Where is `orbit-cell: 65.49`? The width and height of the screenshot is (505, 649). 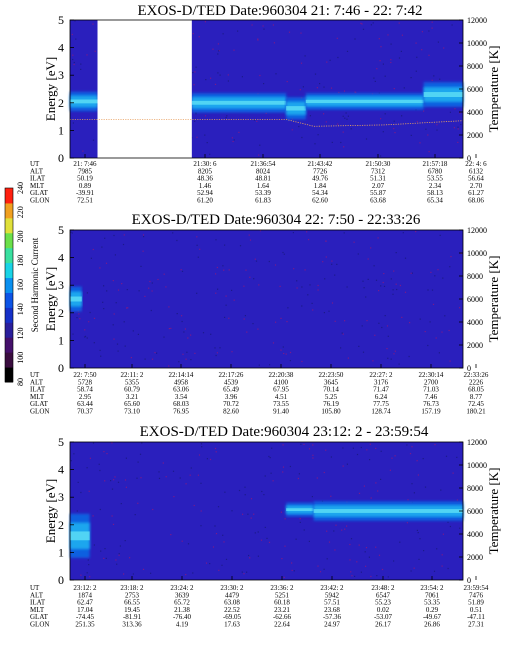 orbit-cell: 65.49 is located at coordinates (231, 390).